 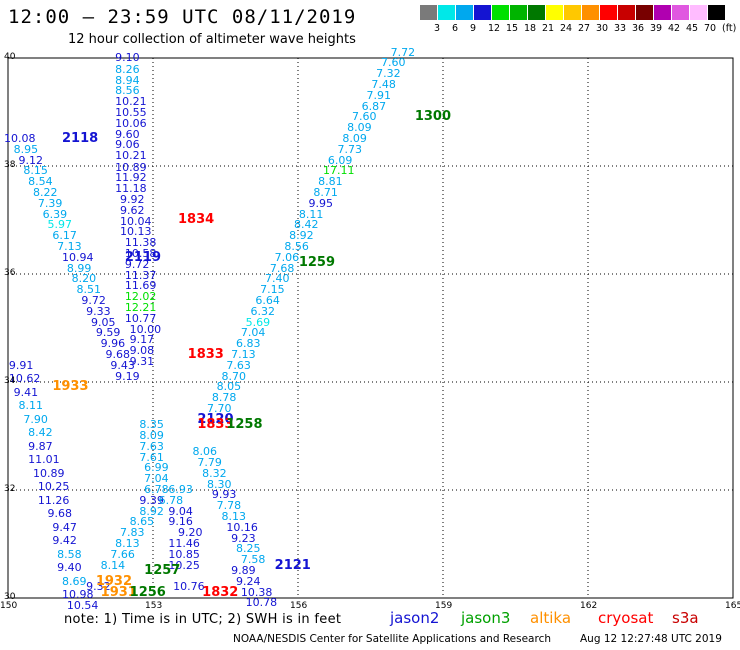 I want to click on wave-height-label: 11.69, so click(x=140, y=286).